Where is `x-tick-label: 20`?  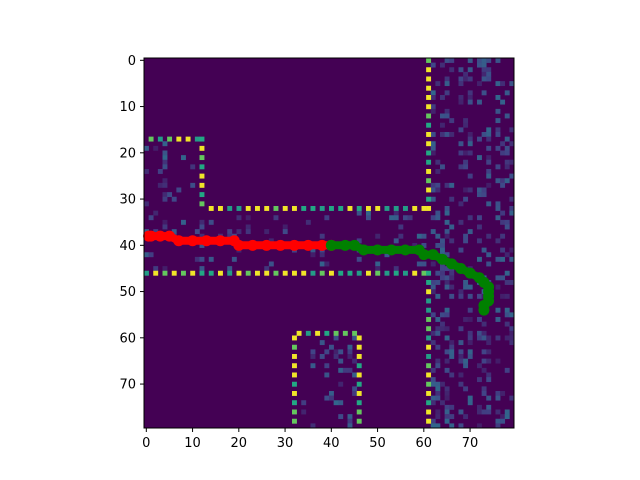
x-tick-label: 20 is located at coordinates (239, 443).